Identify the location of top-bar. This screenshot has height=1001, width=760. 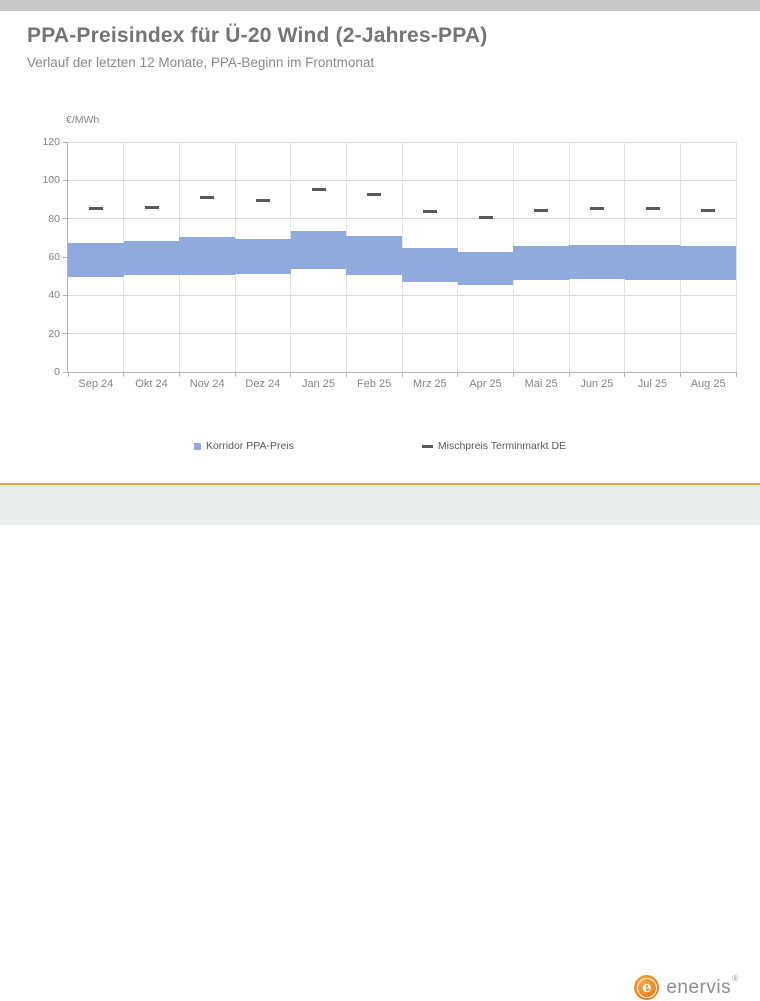
(380, 5).